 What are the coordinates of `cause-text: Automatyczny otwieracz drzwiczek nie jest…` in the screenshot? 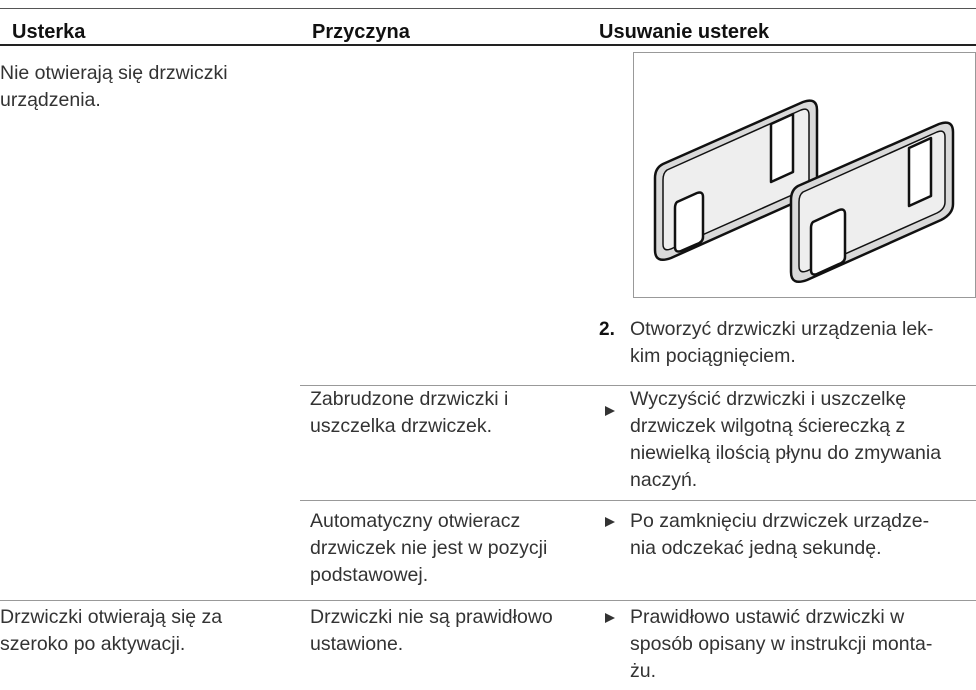 It's located at (428, 548).